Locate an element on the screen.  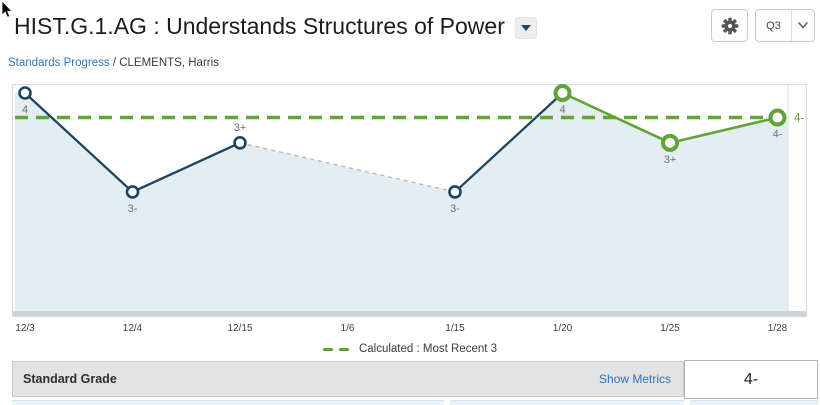
svg-text: 1/20 is located at coordinates (563, 328).